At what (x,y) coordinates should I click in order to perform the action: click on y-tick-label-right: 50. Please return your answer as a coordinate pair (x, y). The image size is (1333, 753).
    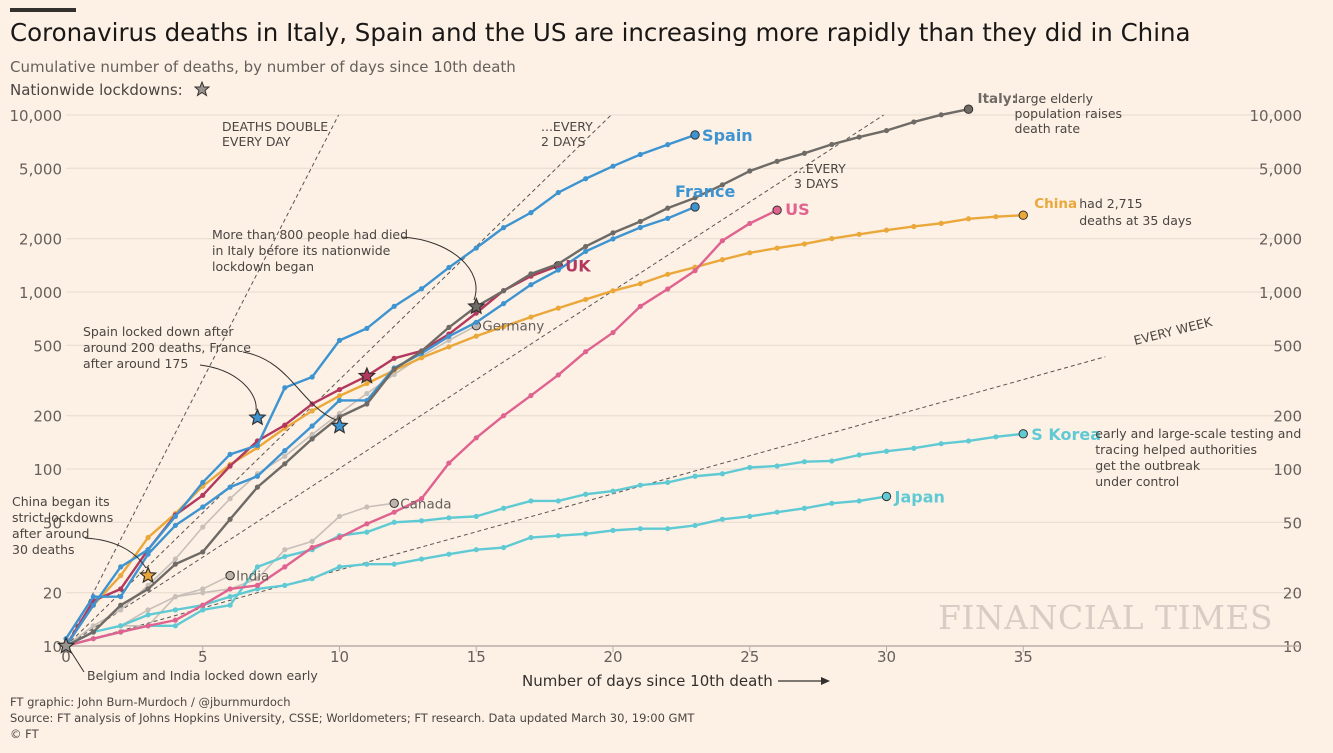
    Looking at the image, I should click on (1292, 523).